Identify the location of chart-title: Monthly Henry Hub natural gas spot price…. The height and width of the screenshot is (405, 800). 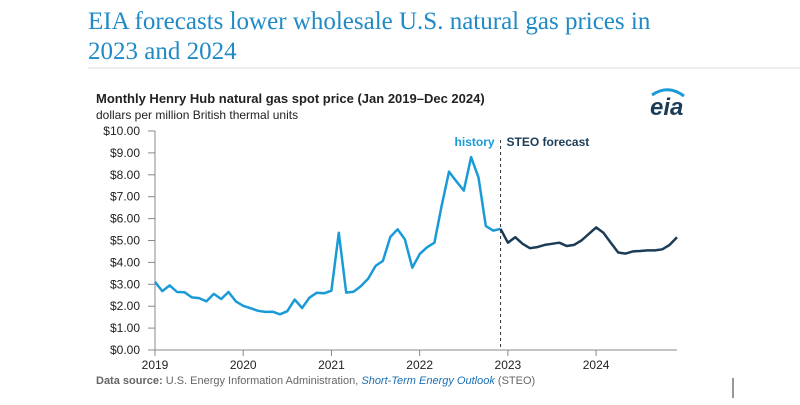
(290, 98).